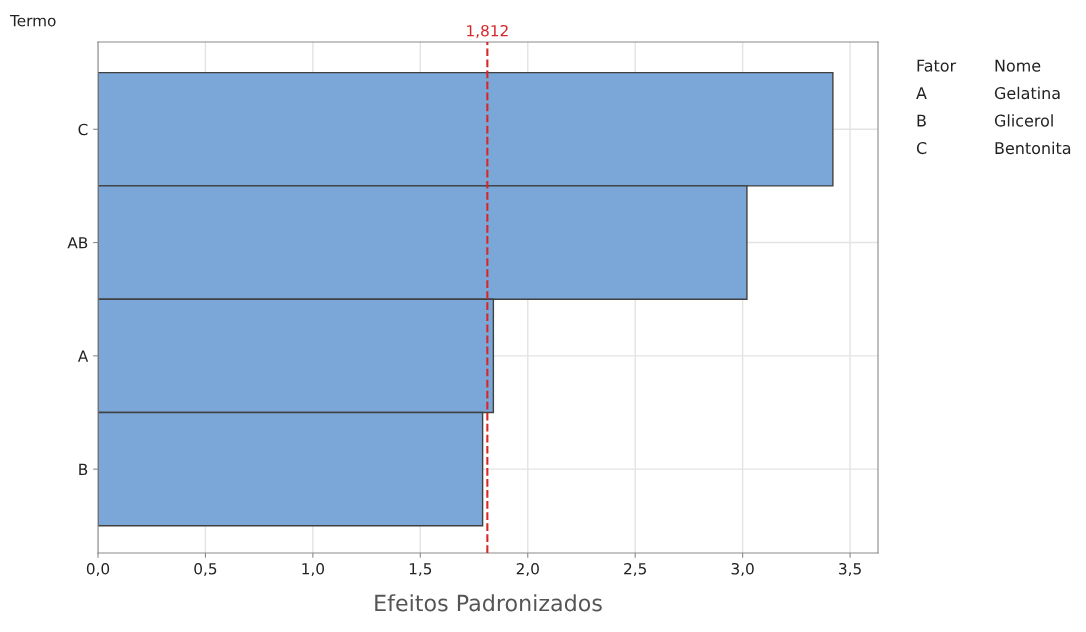 Image resolution: width=1086 pixels, height=632 pixels. What do you see at coordinates (921, 93) in the screenshot?
I see `text: A` at bounding box center [921, 93].